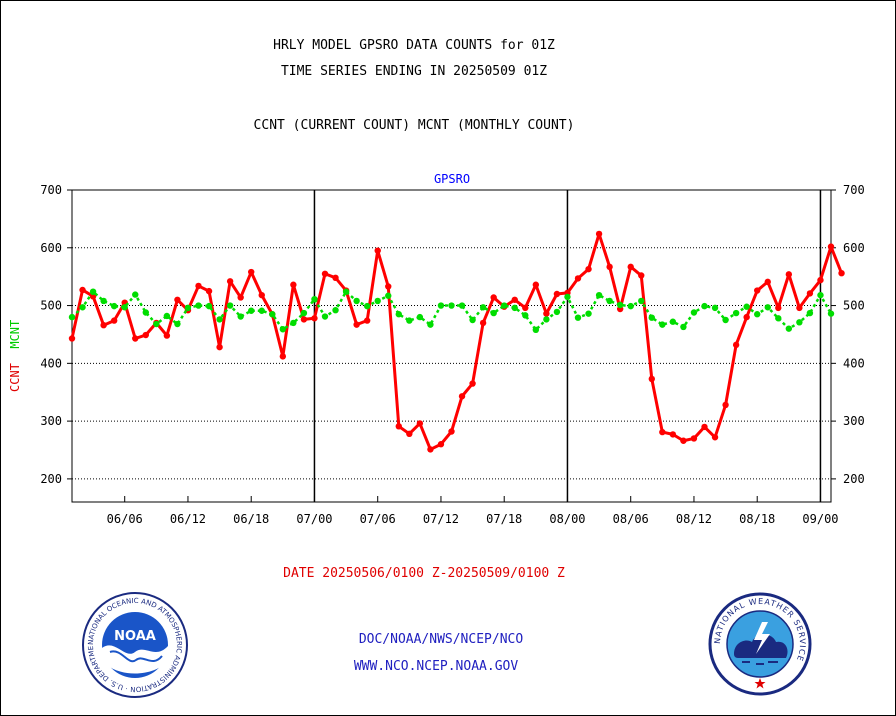  What do you see at coordinates (51, 306) in the screenshot?
I see `y-tick-label-left: 500` at bounding box center [51, 306].